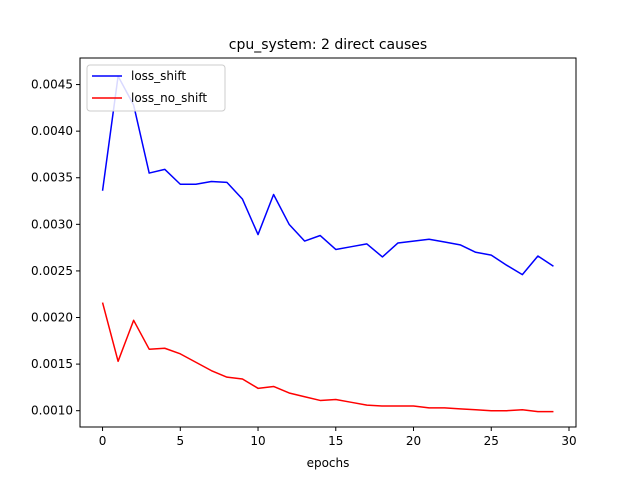 The width and height of the screenshot is (640, 480). Describe the element at coordinates (156, 88) in the screenshot. I see `legend: loss_shift loss_no_shift` at that location.